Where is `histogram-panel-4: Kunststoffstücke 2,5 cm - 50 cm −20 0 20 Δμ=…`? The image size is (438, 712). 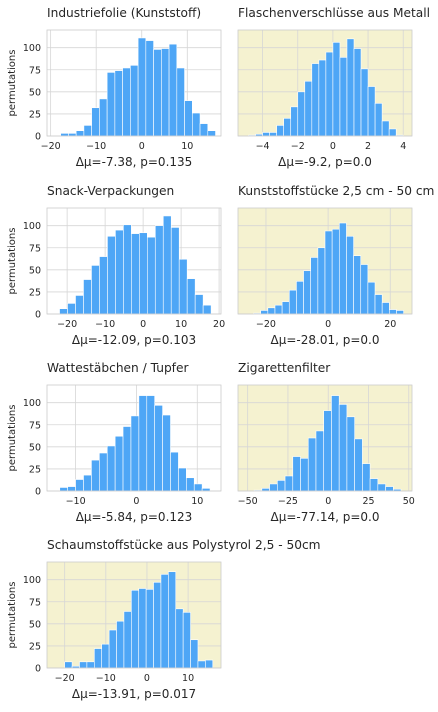
histogram-panel-4: Kunststoffstücke 2,5 cm - 50 cm −20 0 20 Δμ=… is located at coordinates (335, 265).